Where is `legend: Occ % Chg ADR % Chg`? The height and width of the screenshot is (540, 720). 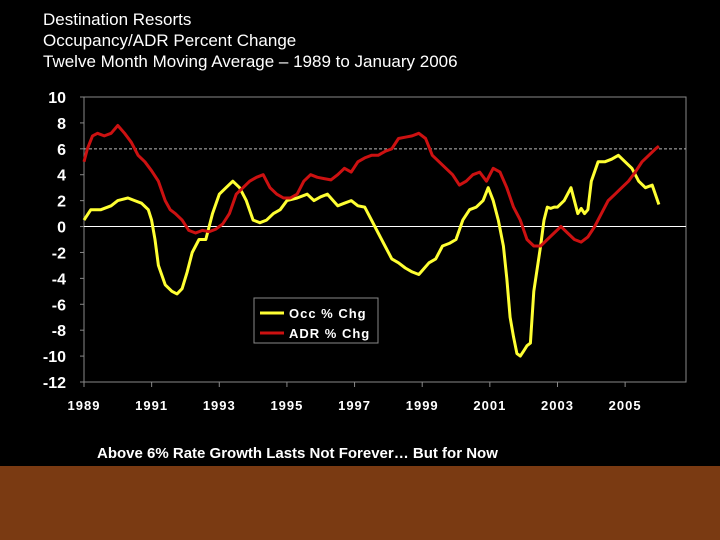 legend: Occ % Chg ADR % Chg is located at coordinates (316, 320).